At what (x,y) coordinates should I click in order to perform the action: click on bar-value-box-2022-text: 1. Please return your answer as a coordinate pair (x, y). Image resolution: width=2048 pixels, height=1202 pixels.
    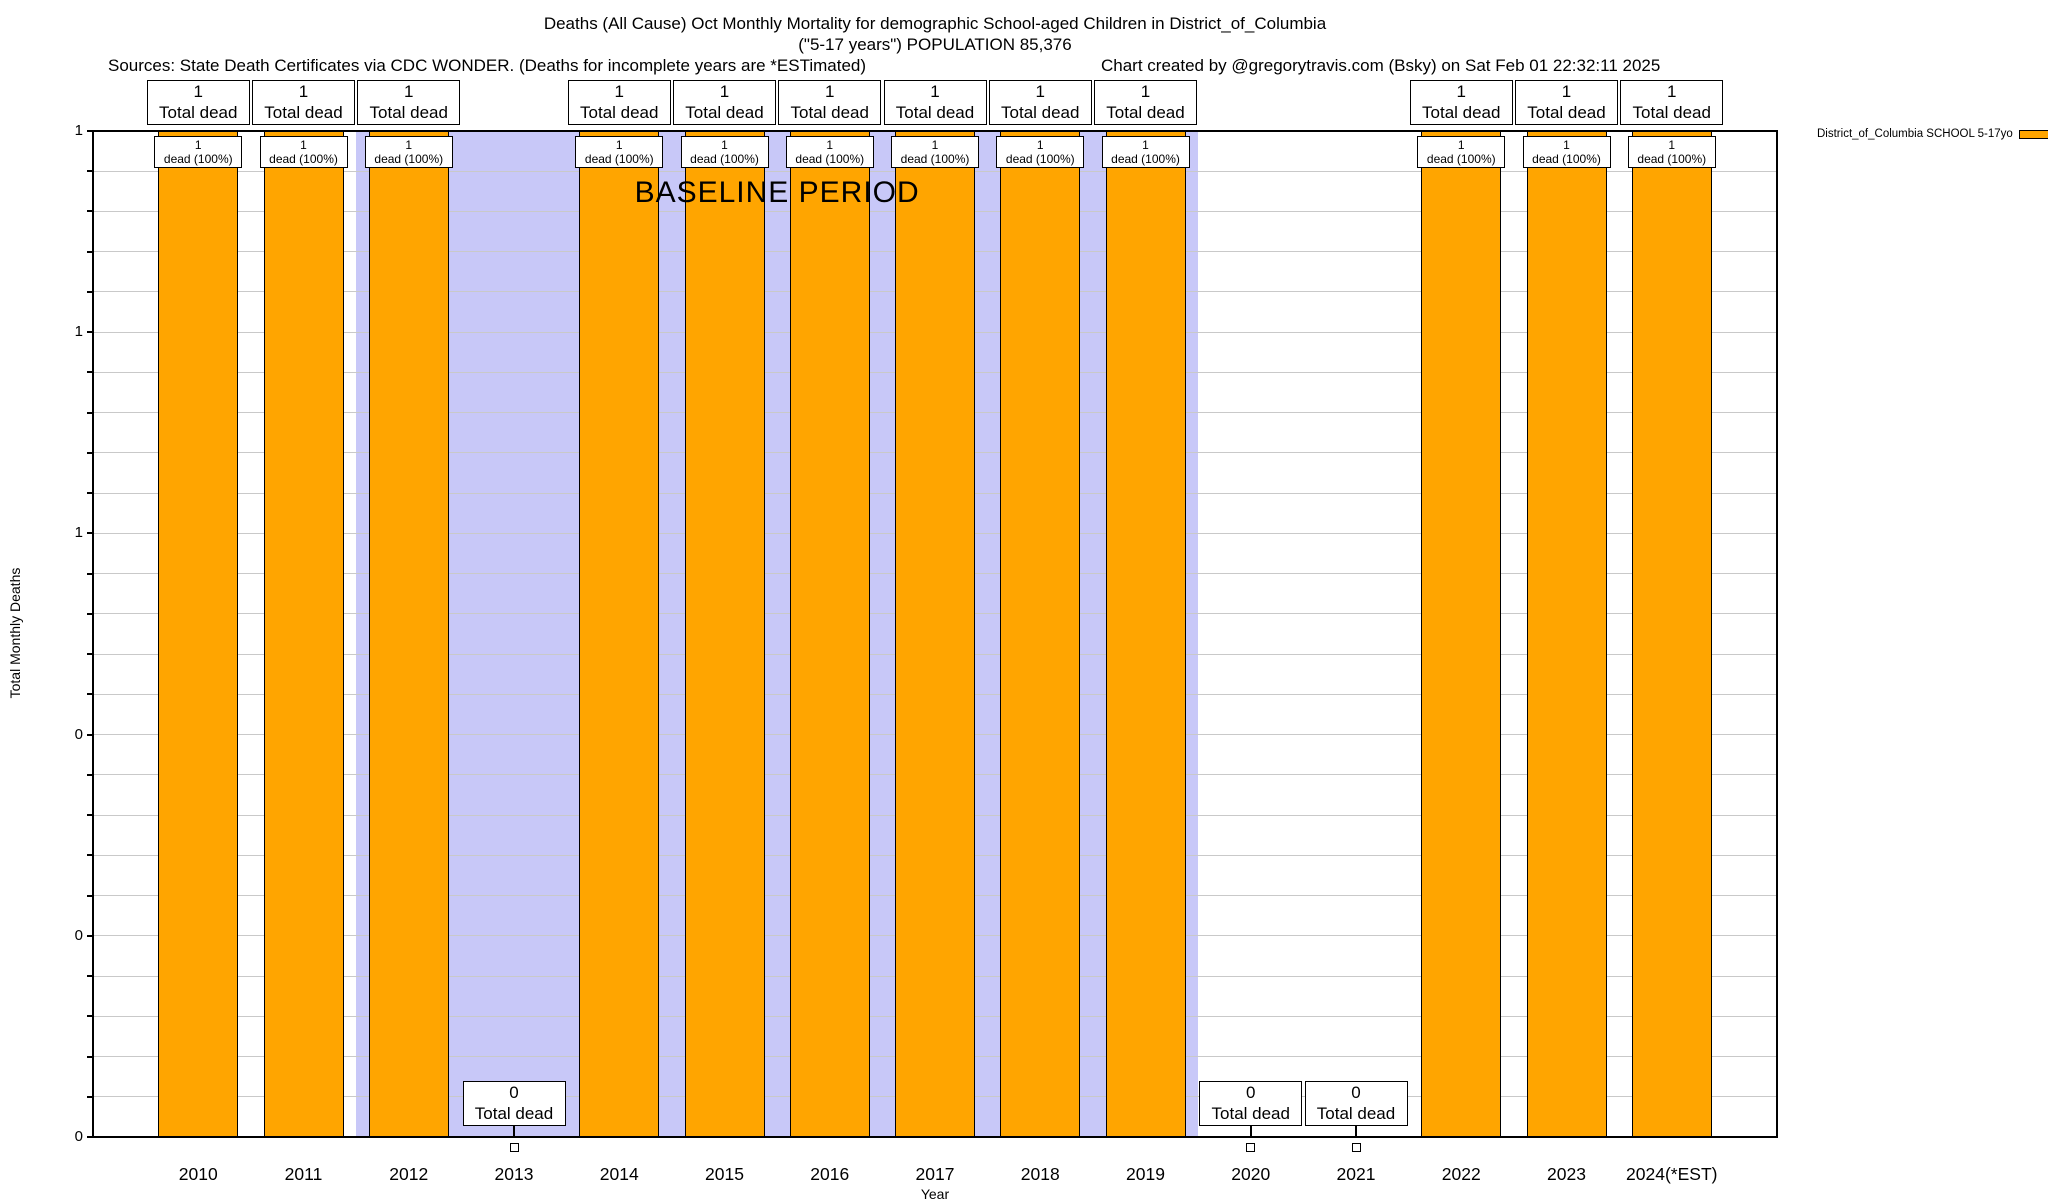
    Looking at the image, I should click on (1461, 145).